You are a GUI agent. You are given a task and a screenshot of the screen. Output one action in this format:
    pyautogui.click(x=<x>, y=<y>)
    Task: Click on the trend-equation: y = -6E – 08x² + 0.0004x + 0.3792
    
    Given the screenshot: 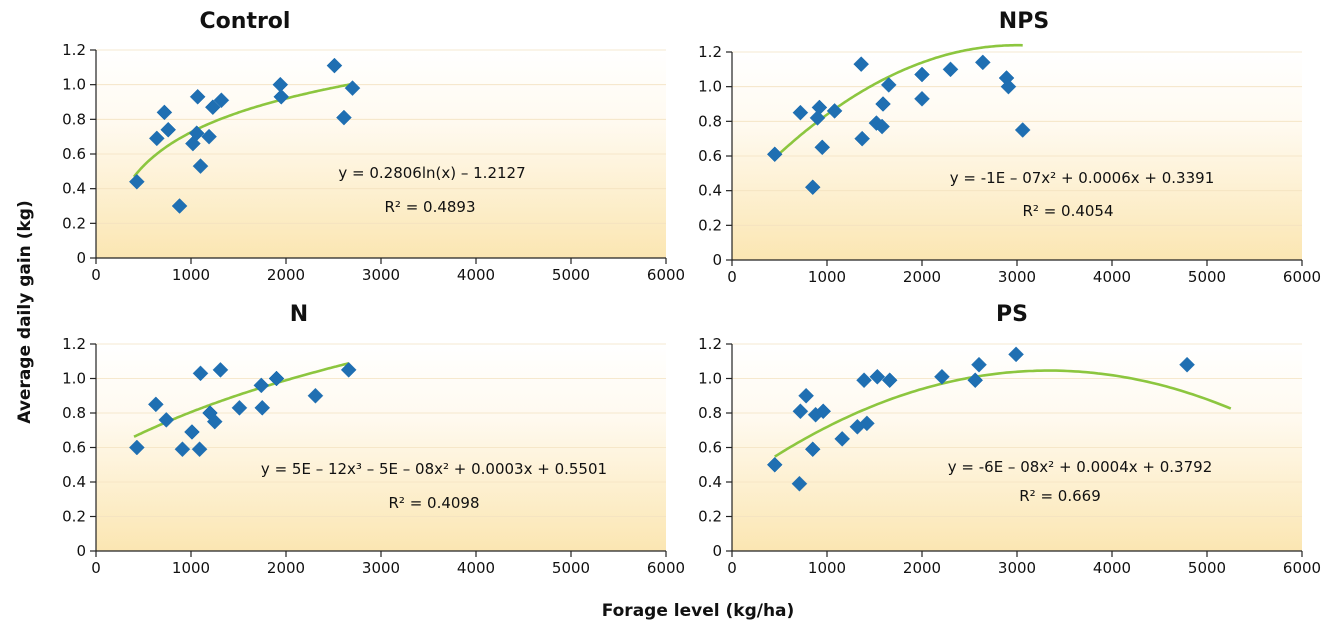 What is the action you would take?
    pyautogui.click(x=1080, y=467)
    